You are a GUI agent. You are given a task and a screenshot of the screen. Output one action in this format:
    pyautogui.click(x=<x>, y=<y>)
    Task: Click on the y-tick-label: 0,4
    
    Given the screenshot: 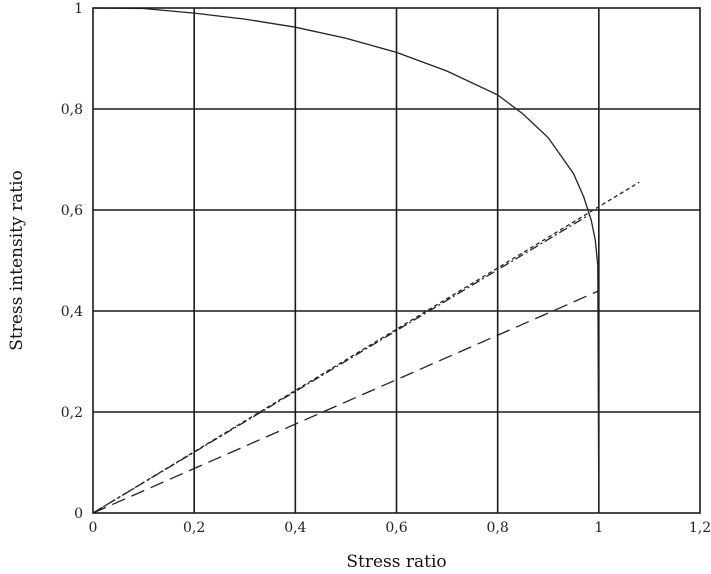 What is the action you would take?
    pyautogui.click(x=72, y=312)
    